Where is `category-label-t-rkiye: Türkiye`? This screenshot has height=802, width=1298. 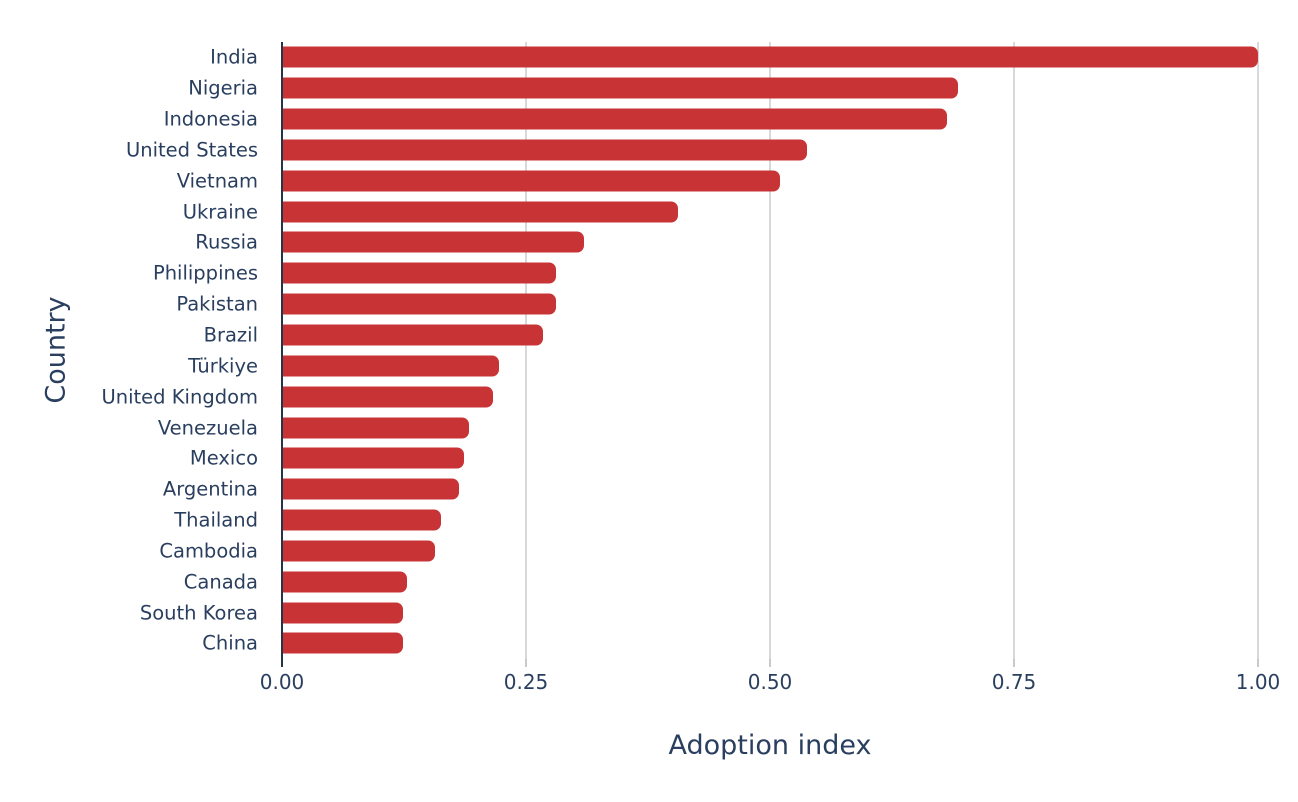
category-label-t-rkiye: Türkiye is located at coordinates (223, 366).